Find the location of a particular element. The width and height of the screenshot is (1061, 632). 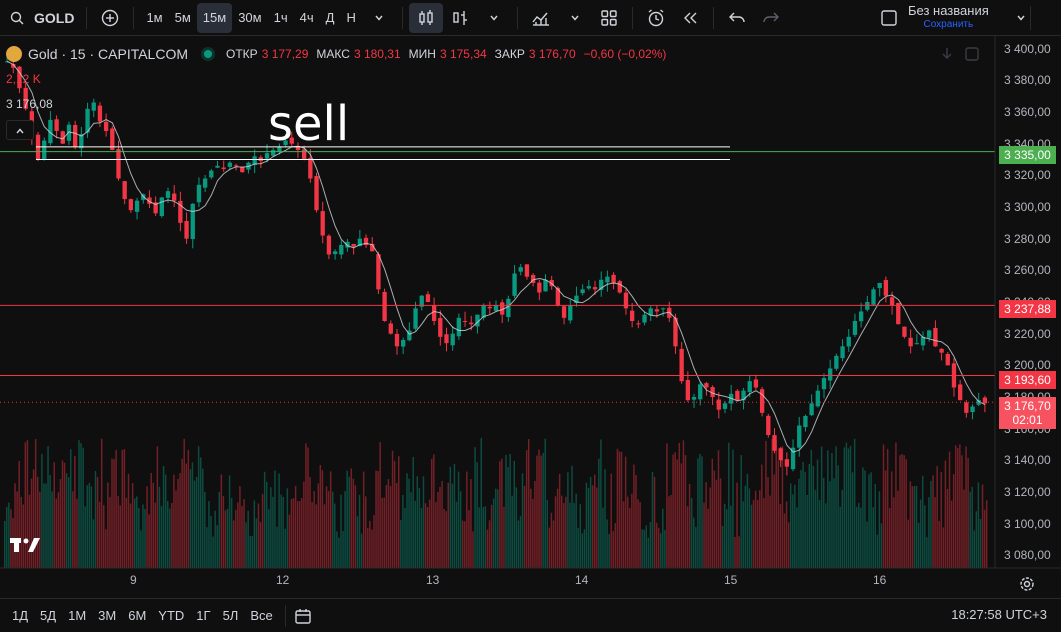

range-all: Все is located at coordinates (261, 615).